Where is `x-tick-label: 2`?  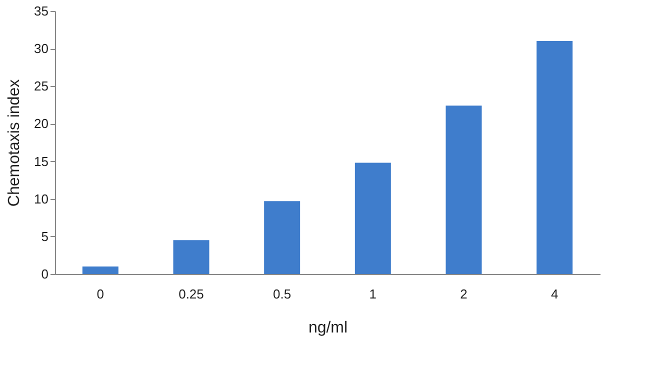 x-tick-label: 2 is located at coordinates (464, 294).